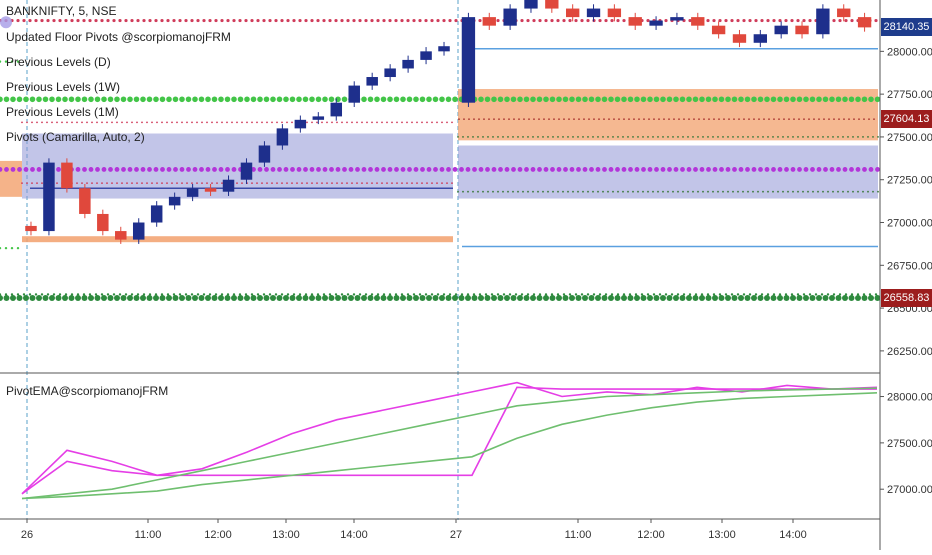 This screenshot has width=932, height=555. Describe the element at coordinates (118, 37) in the screenshot. I see `indicator-floor-pivots: Updated Floor Pivots @scorpiomanojFRM` at that location.